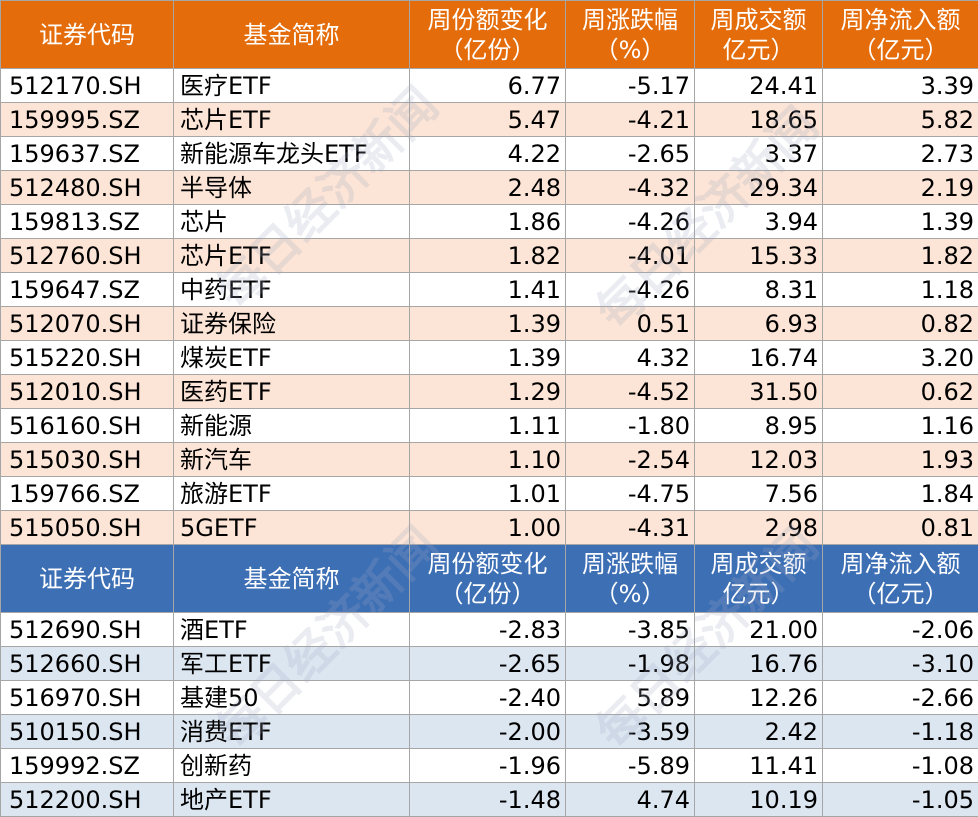 This screenshot has height=817, width=978. Describe the element at coordinates (758, 153) in the screenshot. I see `turnover-cell: 3.37` at that location.